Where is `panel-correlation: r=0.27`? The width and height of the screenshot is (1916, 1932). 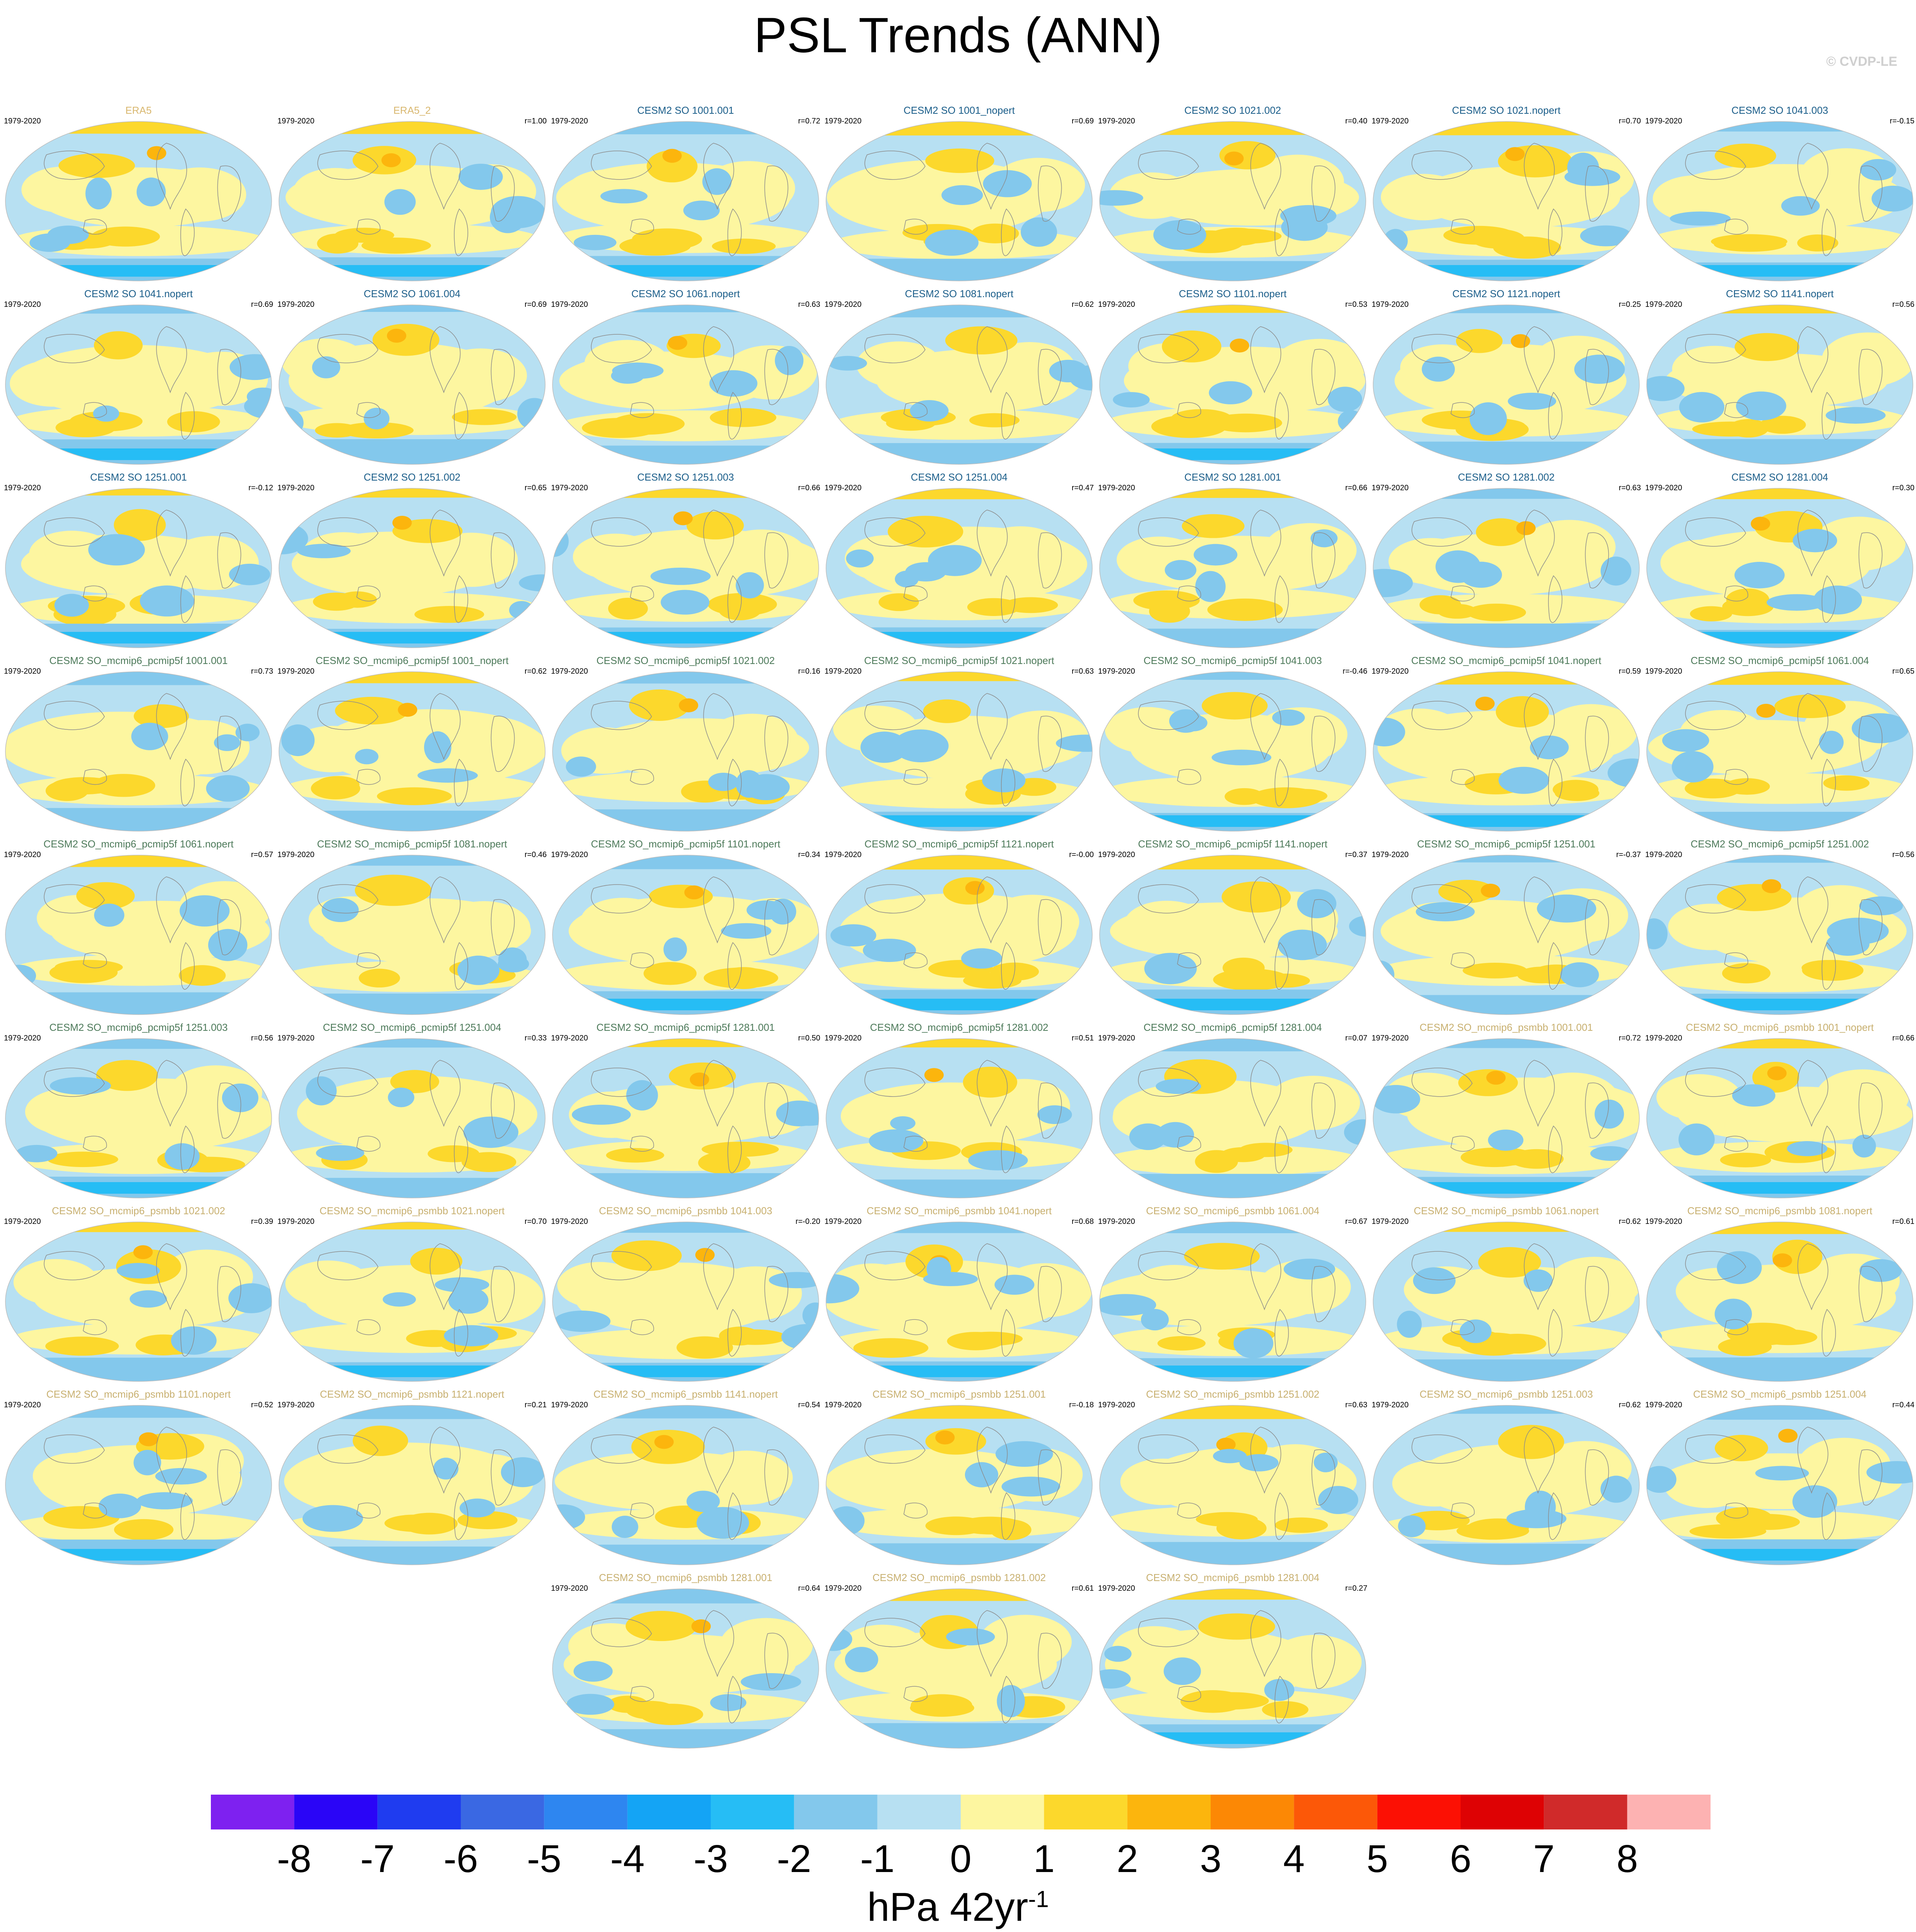 panel-correlation: r=0.27 is located at coordinates (1356, 1588).